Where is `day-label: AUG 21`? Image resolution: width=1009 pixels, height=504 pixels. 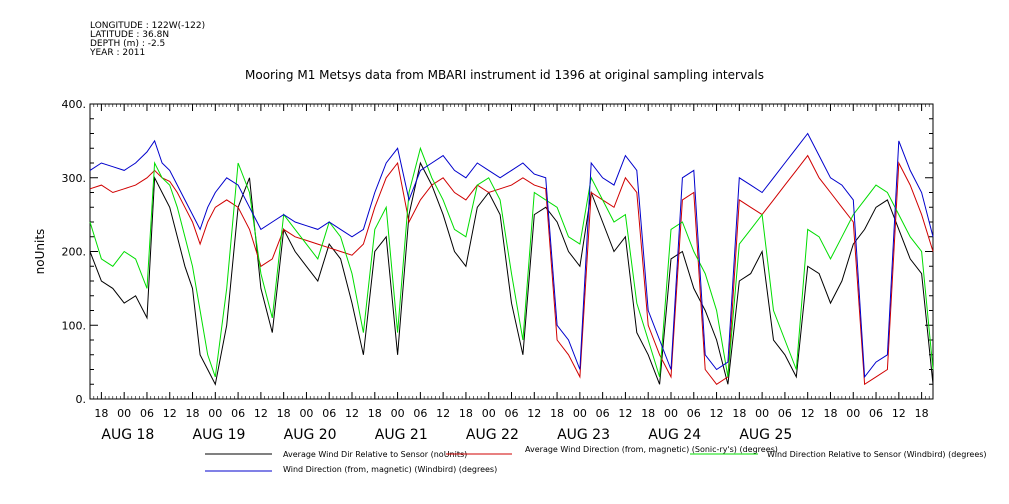 day-label: AUG 21 is located at coordinates (401, 435).